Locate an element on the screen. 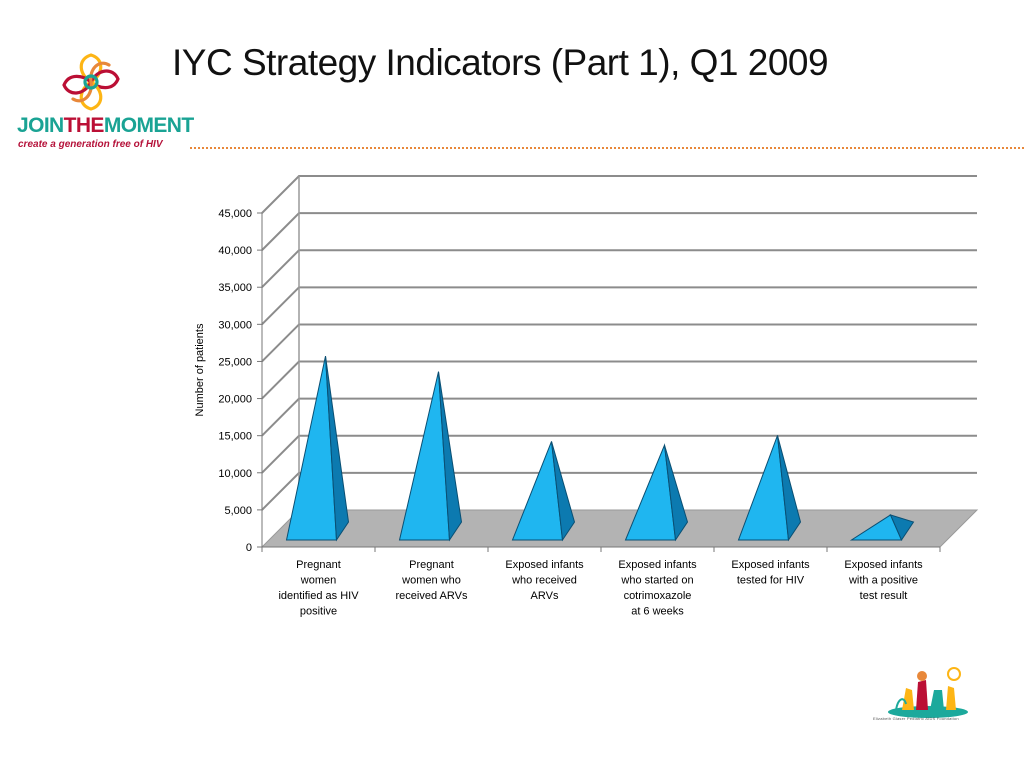 The width and height of the screenshot is (1024, 768). x-category-label-line: who started on is located at coordinates (656, 581).